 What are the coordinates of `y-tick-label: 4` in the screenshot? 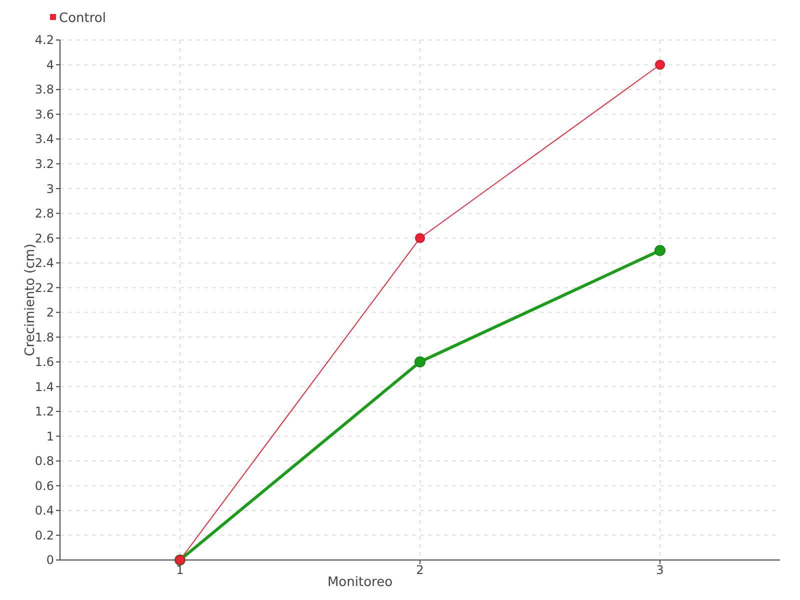 It's located at (50, 65).